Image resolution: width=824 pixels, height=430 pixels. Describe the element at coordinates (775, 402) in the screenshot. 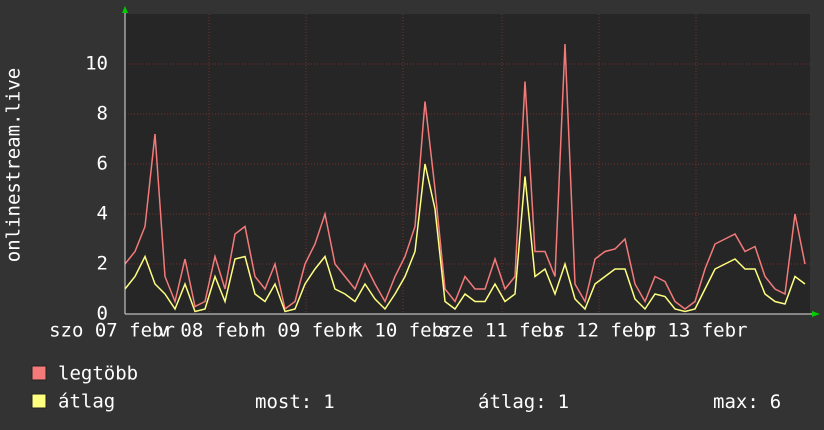

I see `stat-value: 6` at that location.